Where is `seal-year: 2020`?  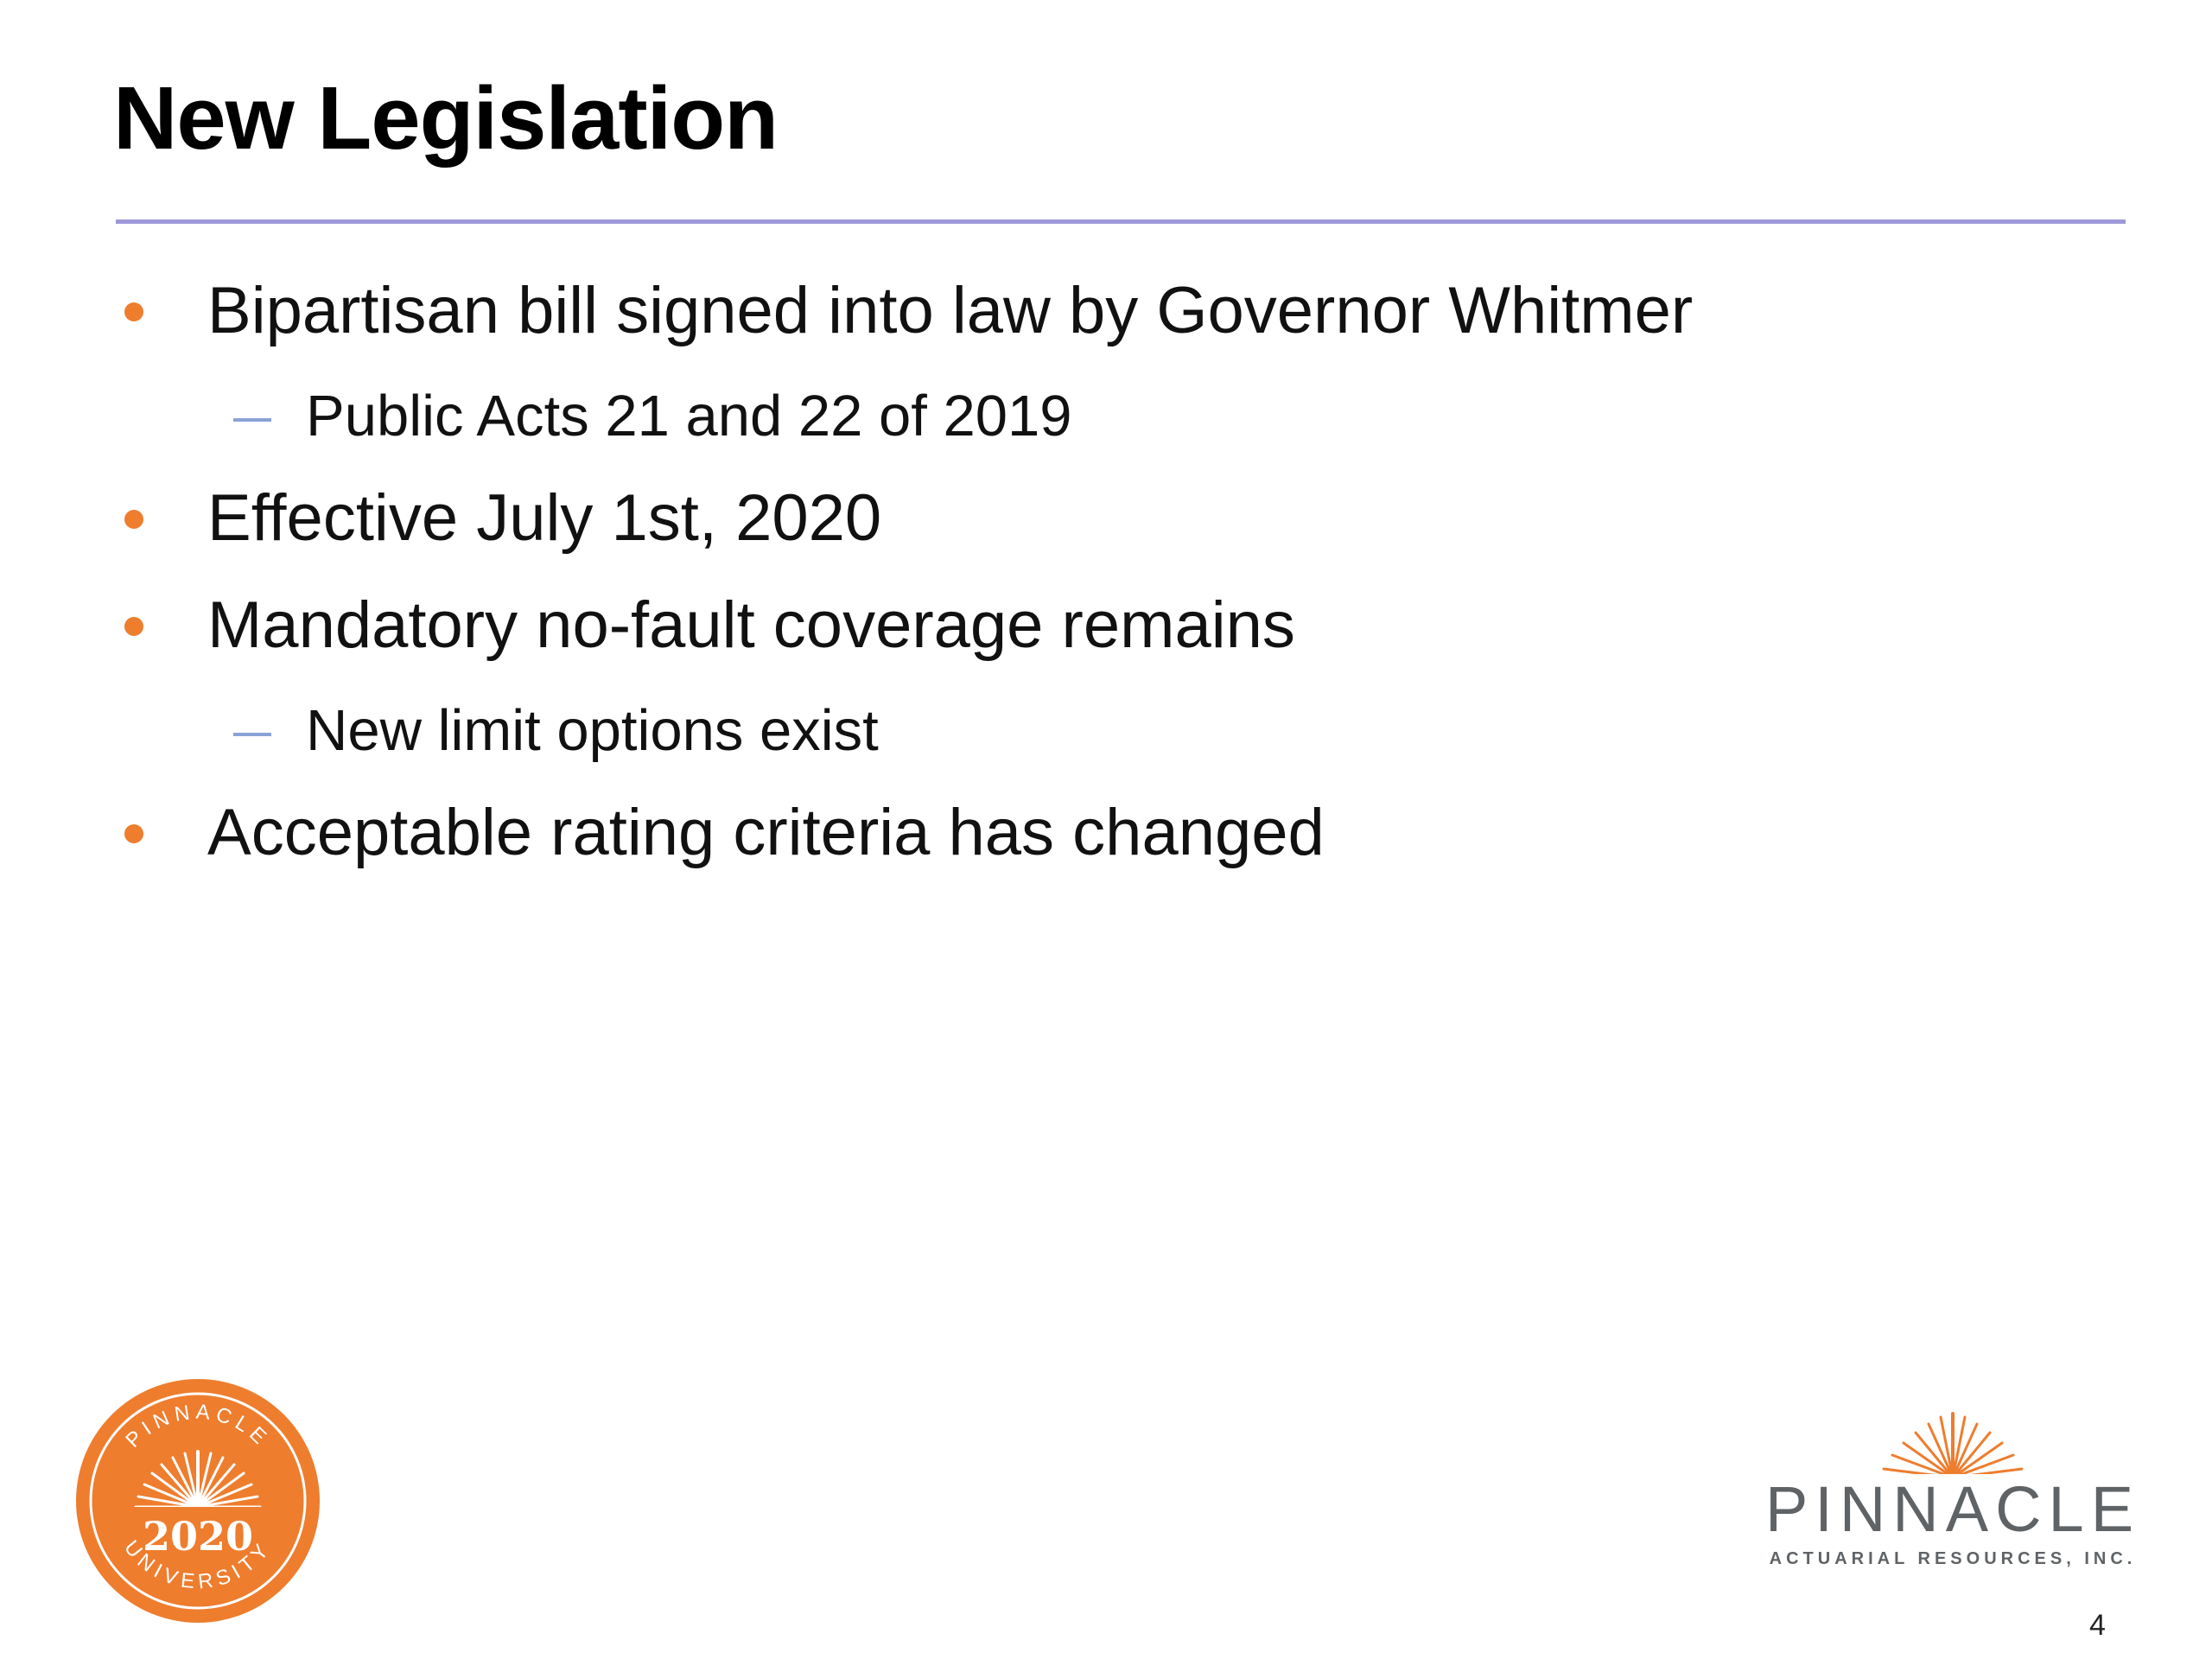
seal-year: 2020 is located at coordinates (198, 1536).